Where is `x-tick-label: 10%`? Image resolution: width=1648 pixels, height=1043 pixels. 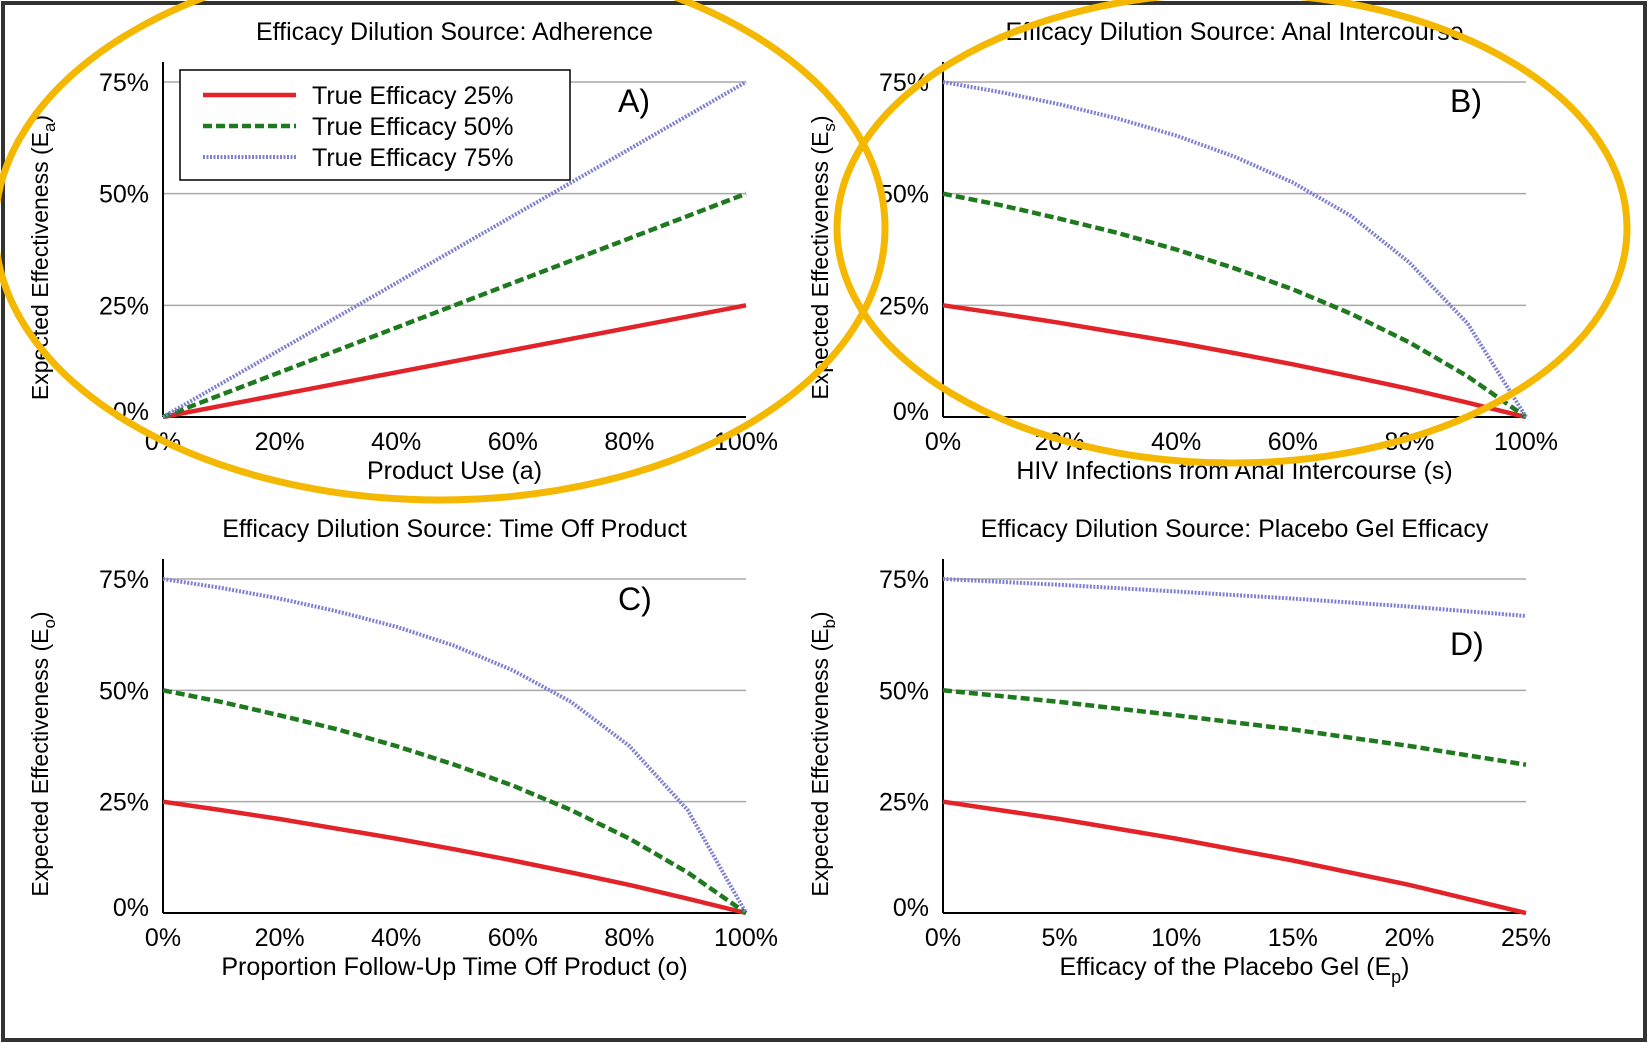
x-tick-label: 10% is located at coordinates (1176, 938).